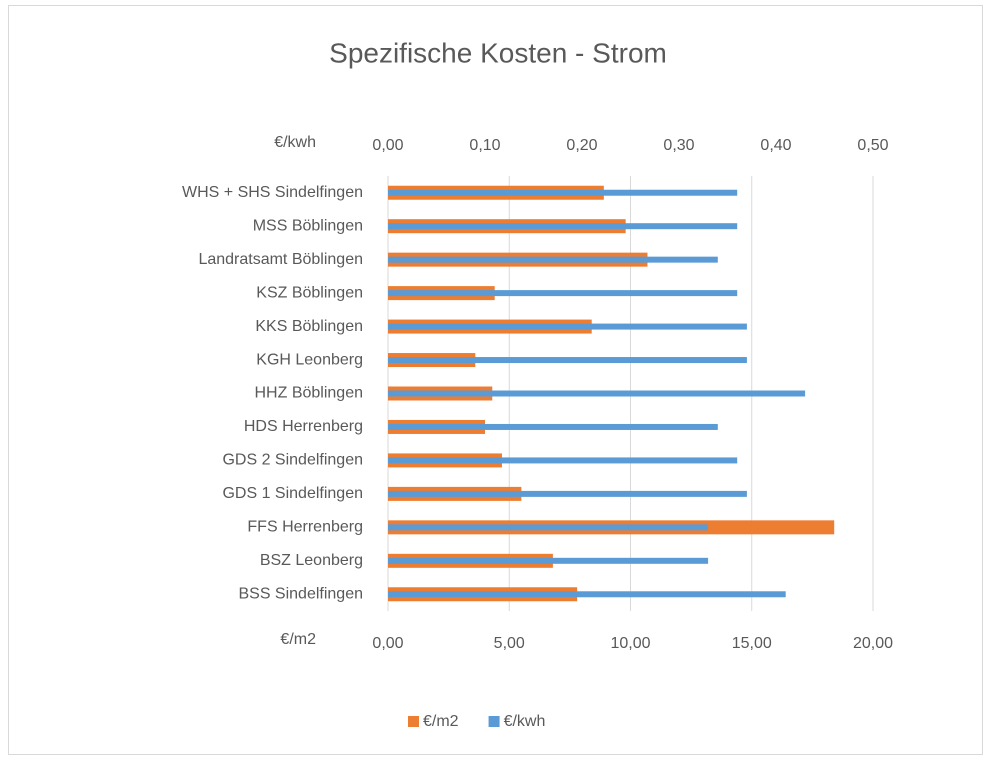 The height and width of the screenshot is (760, 985). Describe the element at coordinates (292, 460) in the screenshot. I see `y-tick-label: GDS 2 Sindelfingen` at that location.